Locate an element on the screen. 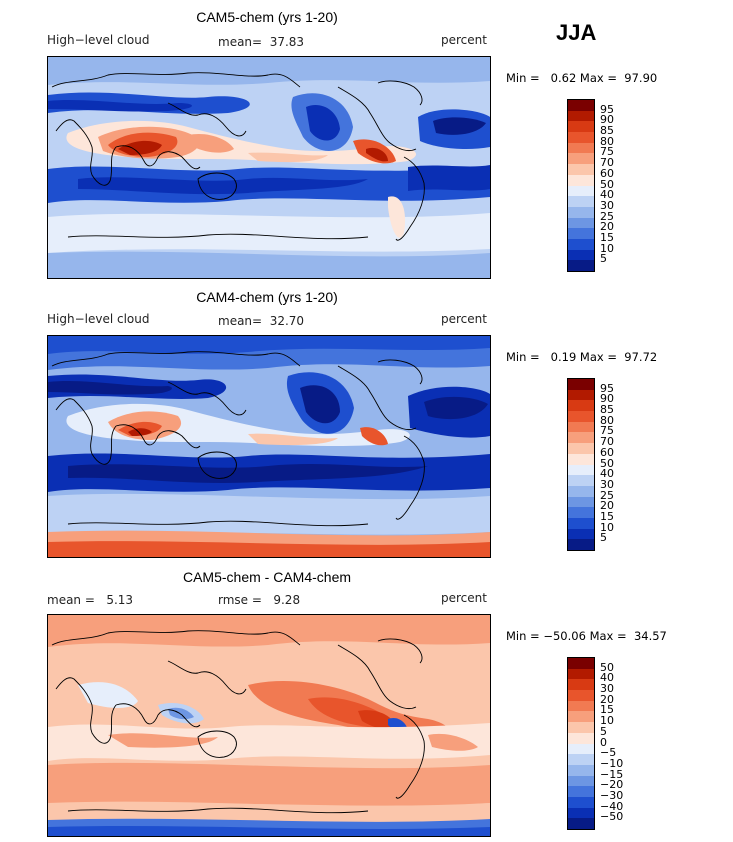 The image size is (733, 842). colorbar-tick-label: −30 is located at coordinates (612, 795).